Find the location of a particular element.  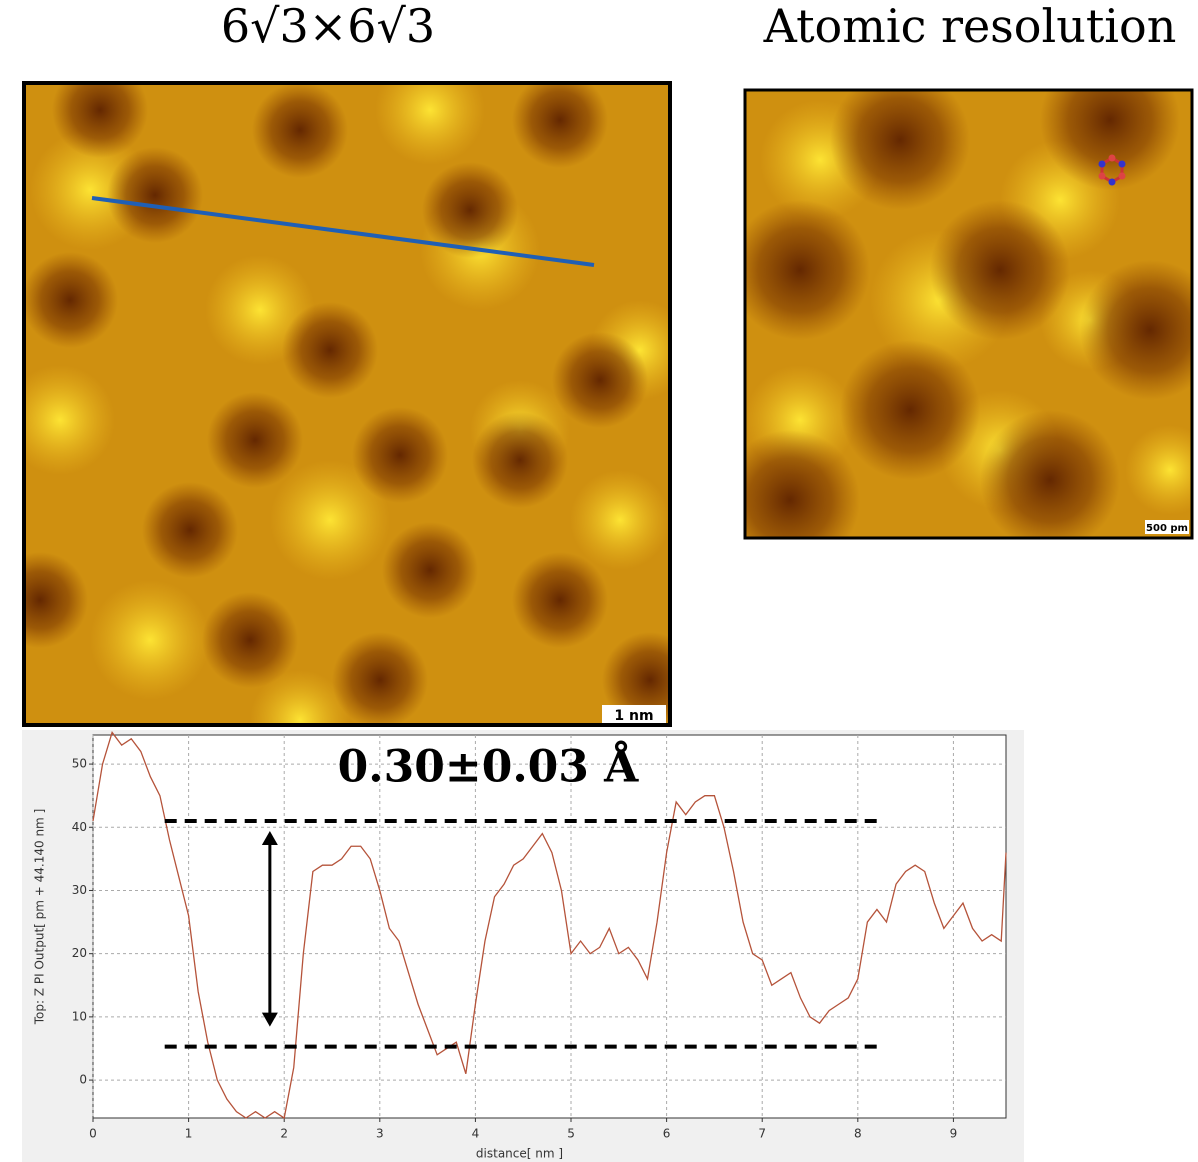

scale-bar-label: 1 nm is located at coordinates (633, 716).